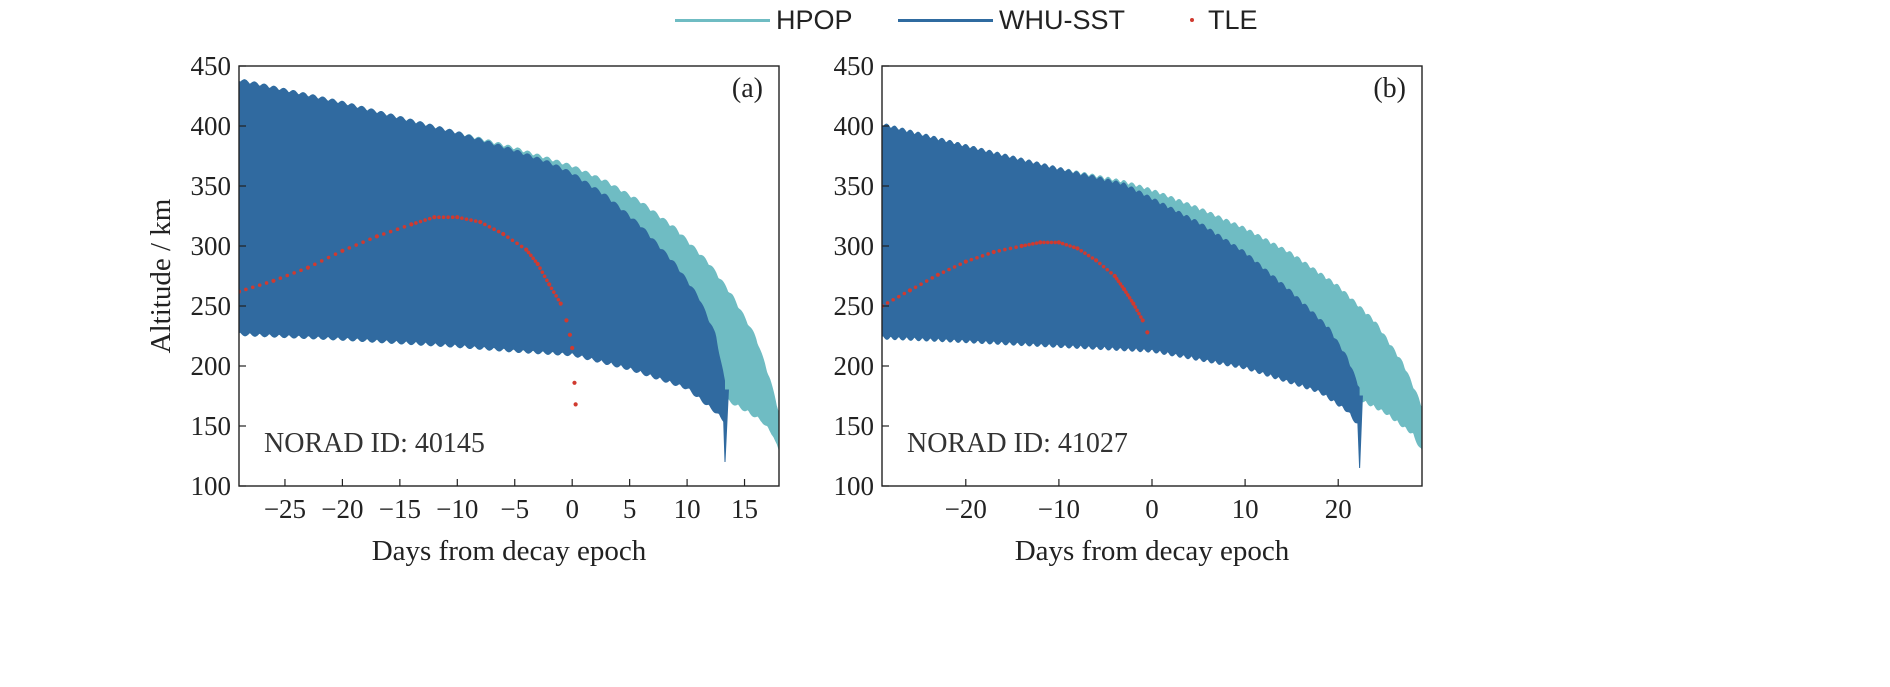 The image size is (1890, 687). I want to click on norad-id-label: NORAD ID: 41027, so click(1017, 443).